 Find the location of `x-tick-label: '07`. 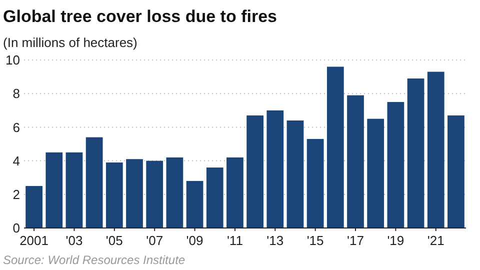

x-tick-label: '07 is located at coordinates (155, 240).